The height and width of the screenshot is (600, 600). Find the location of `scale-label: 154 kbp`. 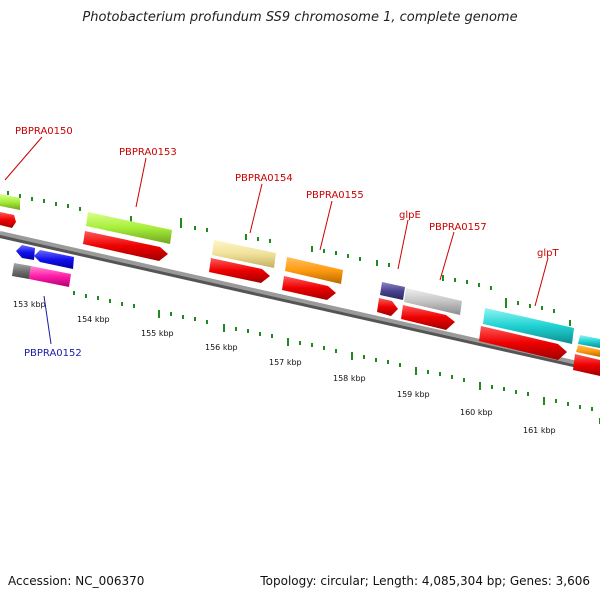

scale-label: 154 kbp is located at coordinates (93, 319).